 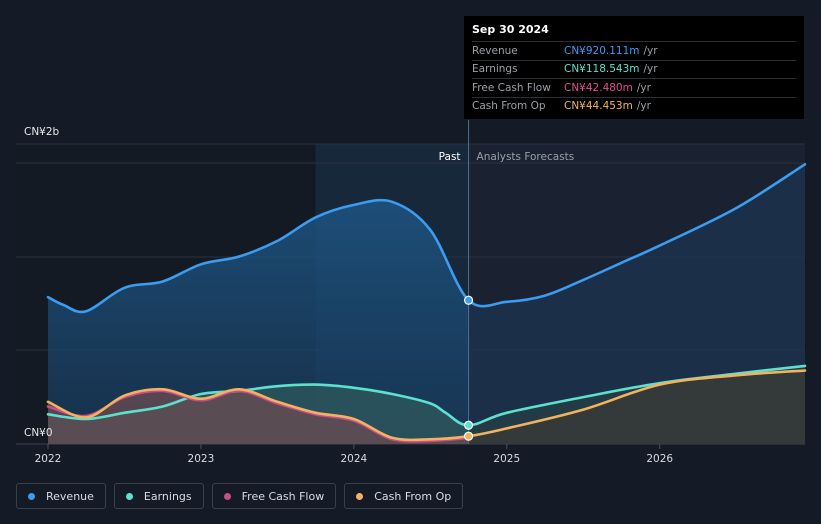 I want to click on tooltip-row-free-cash-flow: Free Cash Flow CN¥42.480m /yr, so click(x=634, y=87).